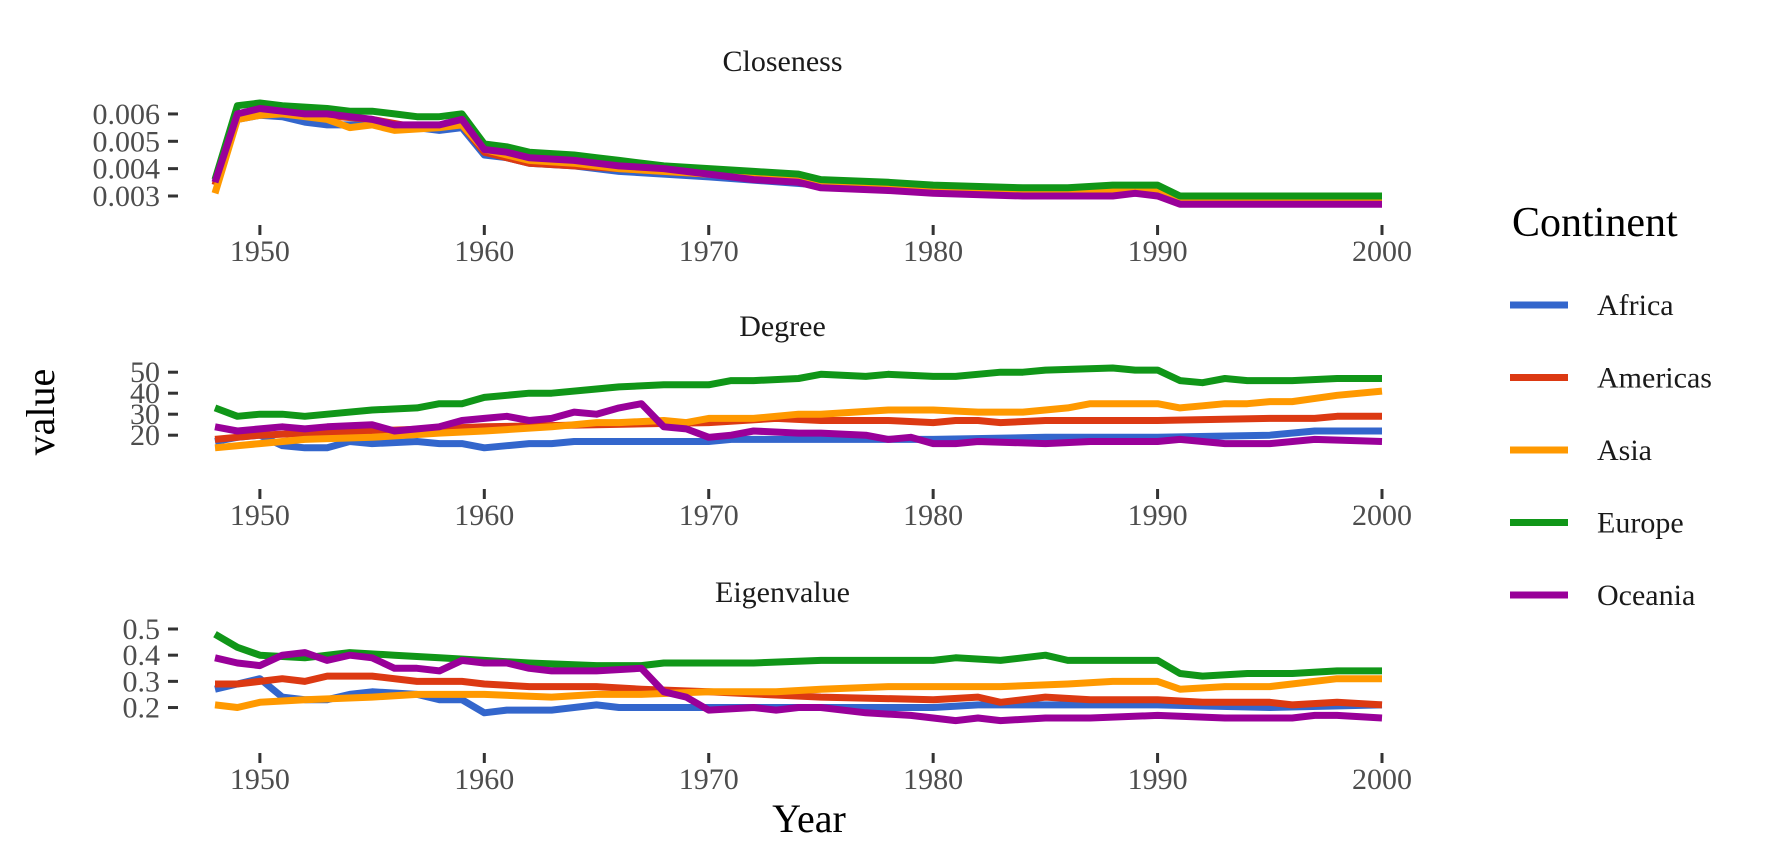  What do you see at coordinates (1595, 223) in the screenshot?
I see `legend-title: Continent` at bounding box center [1595, 223].